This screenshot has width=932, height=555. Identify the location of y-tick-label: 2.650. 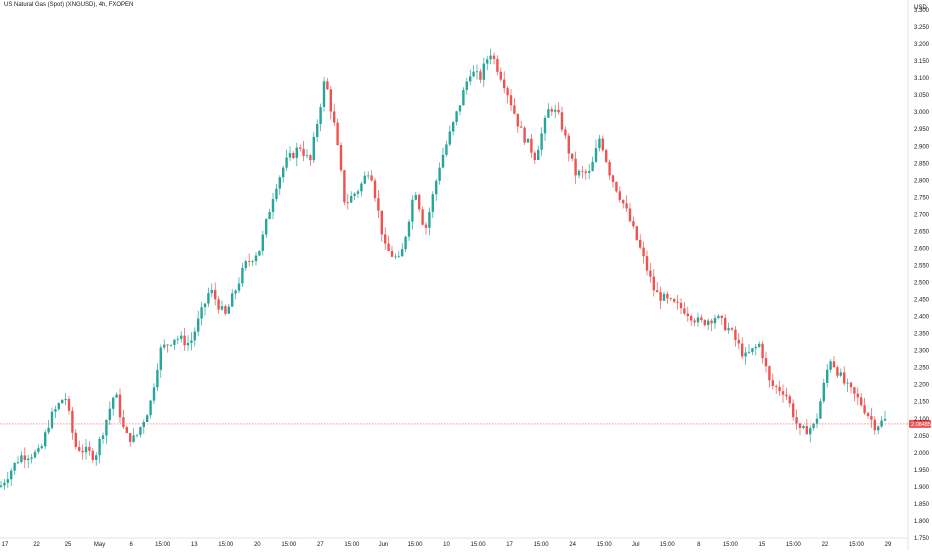
(922, 232).